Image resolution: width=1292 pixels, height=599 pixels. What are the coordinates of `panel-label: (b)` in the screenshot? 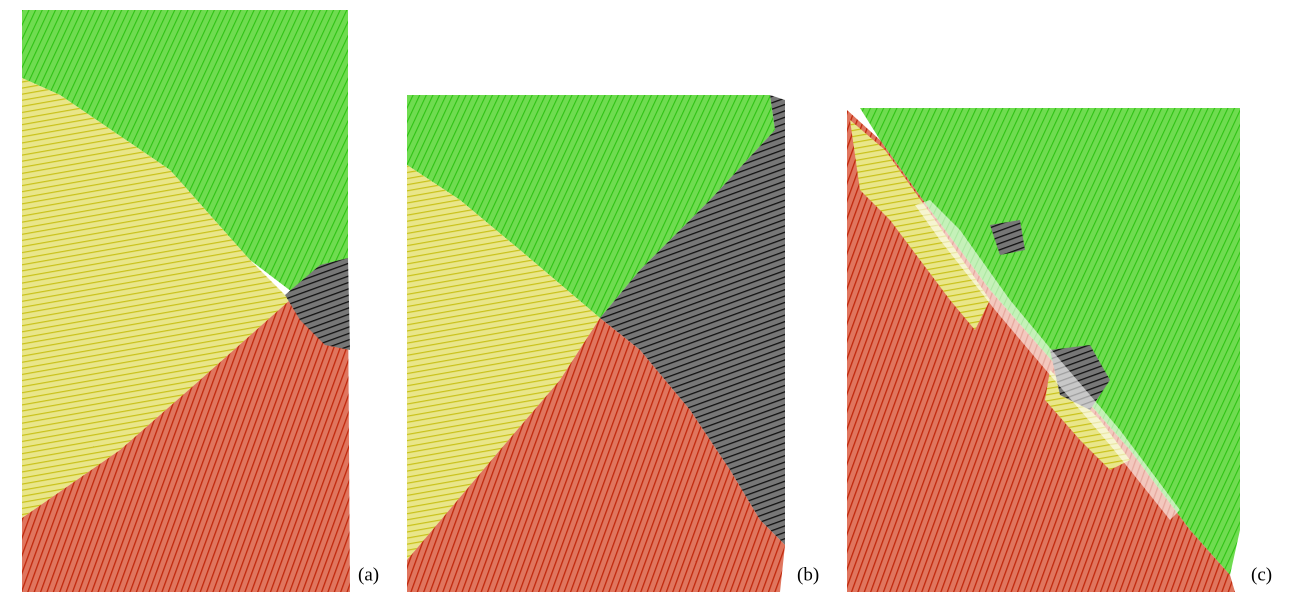 It's located at (808, 574).